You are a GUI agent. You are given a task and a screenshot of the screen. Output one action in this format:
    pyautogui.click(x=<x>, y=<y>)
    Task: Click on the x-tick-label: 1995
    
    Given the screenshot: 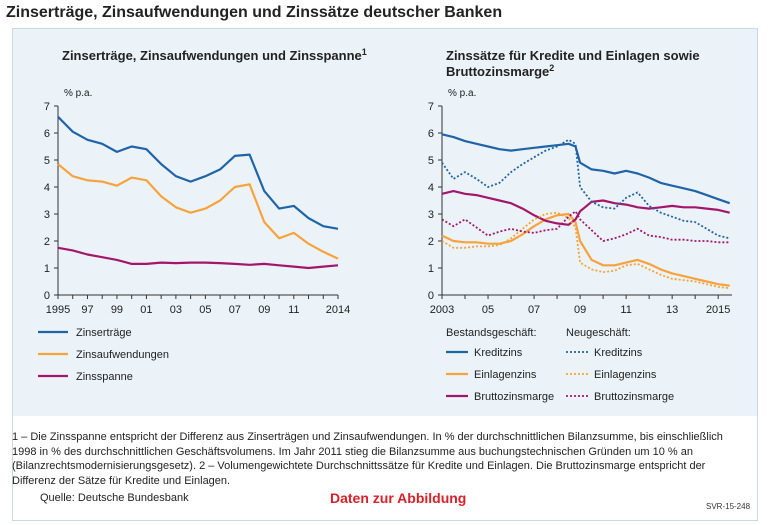 What is the action you would take?
    pyautogui.click(x=58, y=310)
    